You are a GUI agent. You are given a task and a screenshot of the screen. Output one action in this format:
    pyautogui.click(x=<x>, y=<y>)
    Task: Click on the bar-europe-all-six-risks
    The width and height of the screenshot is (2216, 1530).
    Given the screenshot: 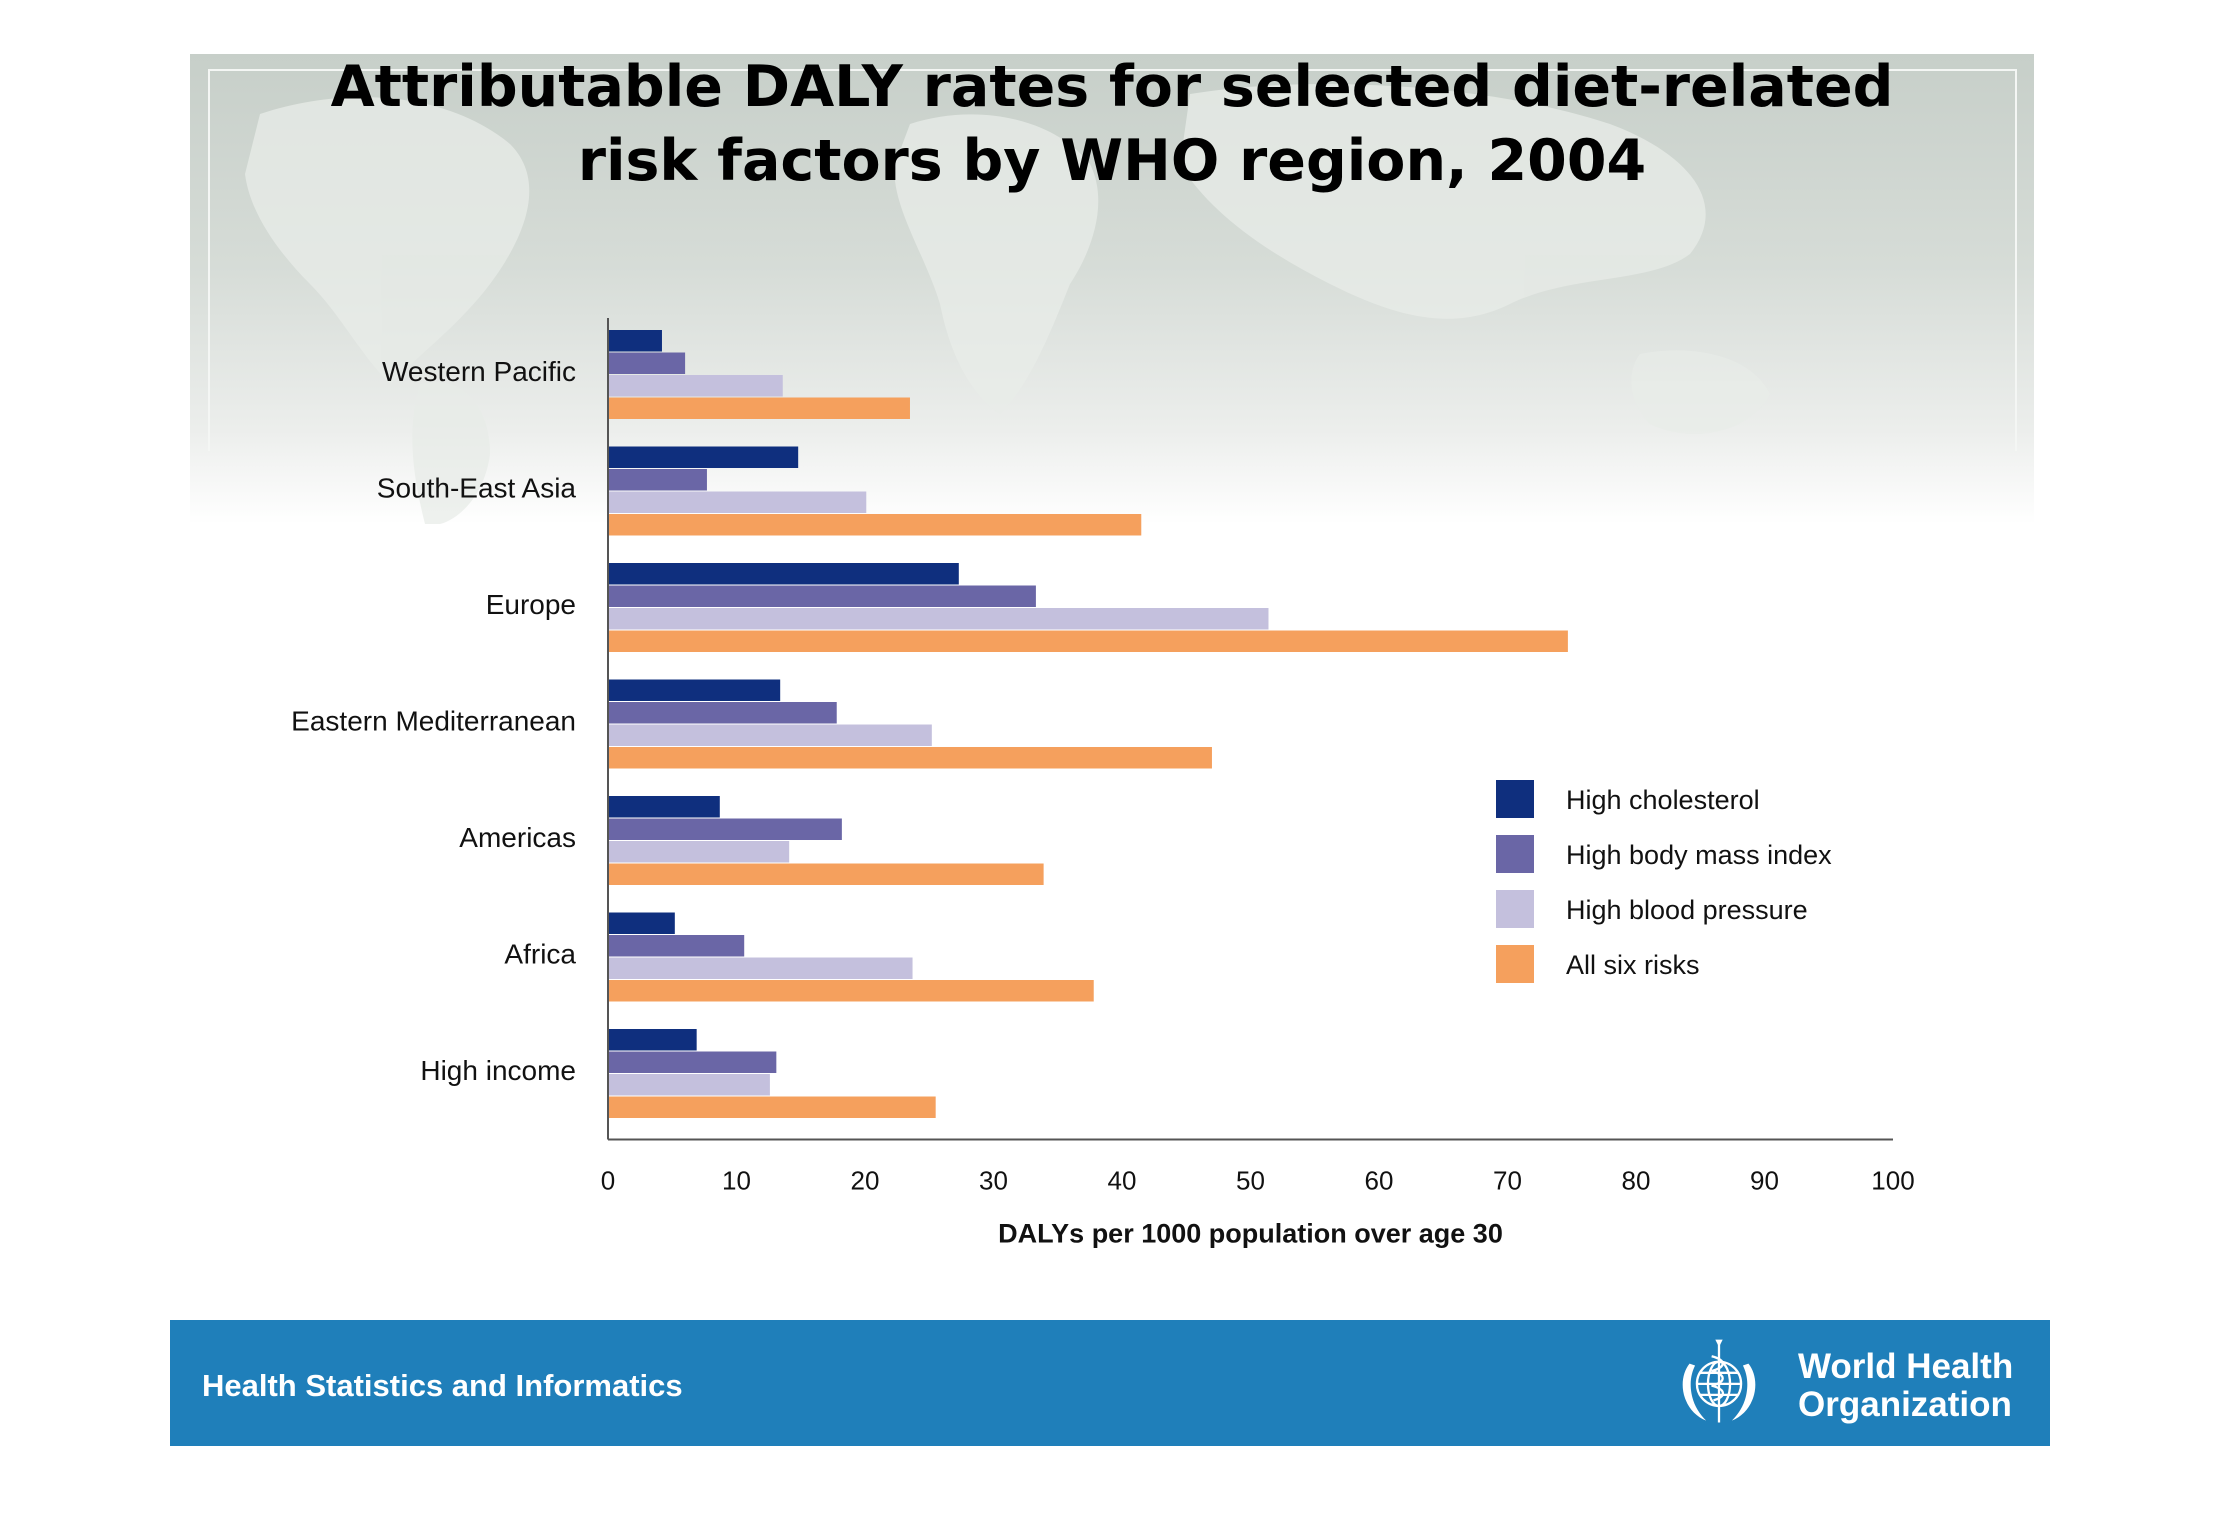 What is the action you would take?
    pyautogui.click(x=1088, y=641)
    